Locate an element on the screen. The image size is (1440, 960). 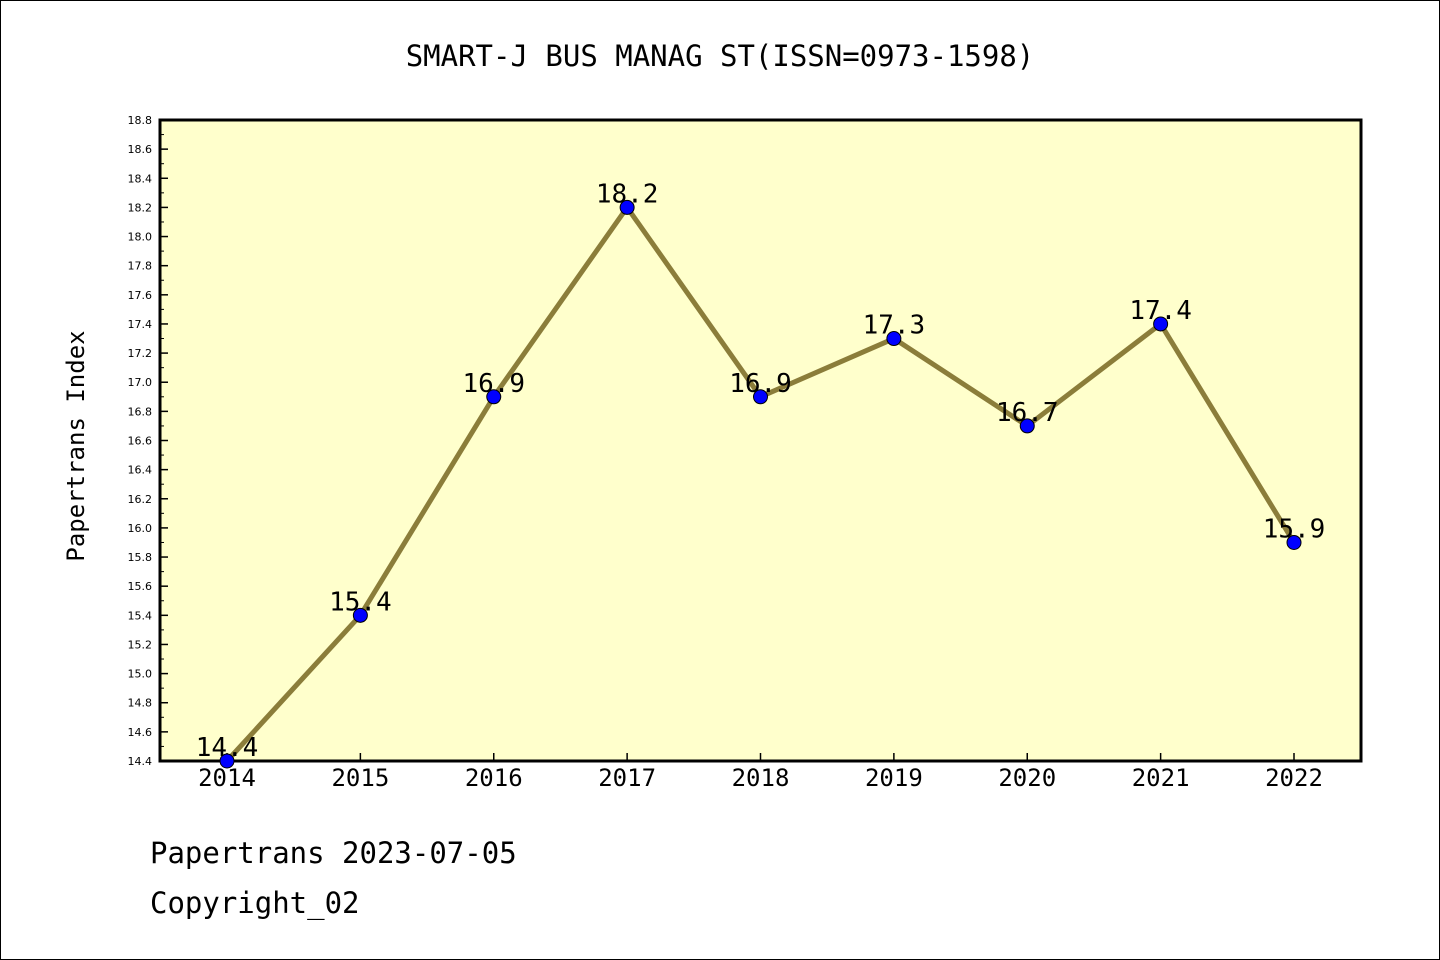
data-label: 17.4 is located at coordinates (1160, 311).